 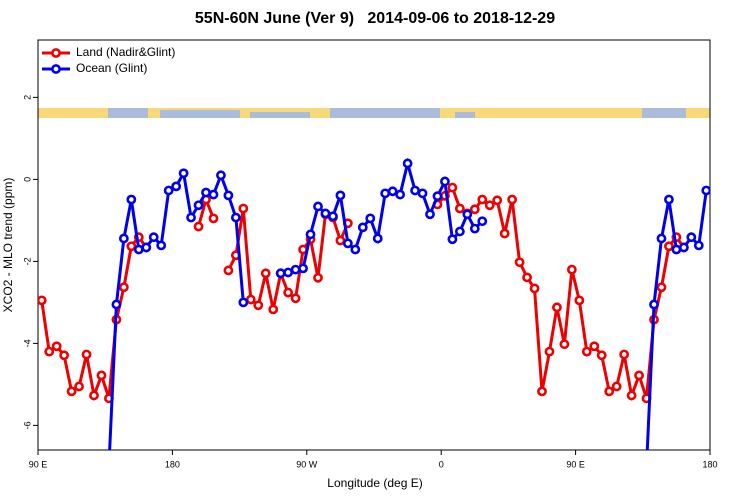 I want to click on x-tick-label: 180, so click(x=172, y=464).